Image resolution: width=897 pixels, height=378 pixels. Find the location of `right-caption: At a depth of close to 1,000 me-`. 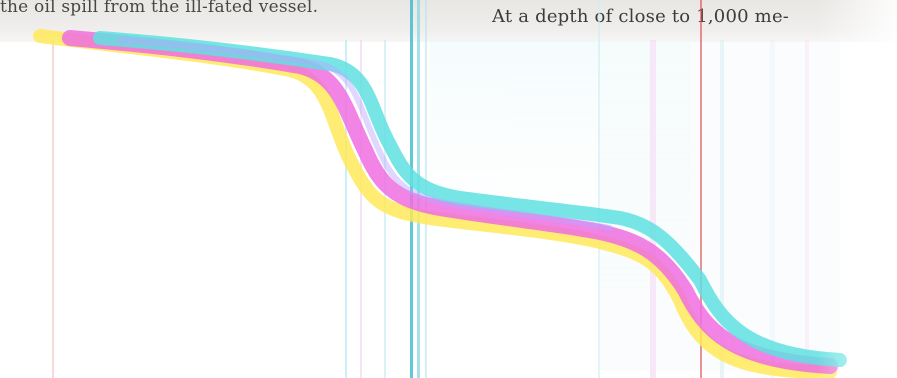

right-caption: At a depth of close to 1,000 me- is located at coordinates (641, 16).